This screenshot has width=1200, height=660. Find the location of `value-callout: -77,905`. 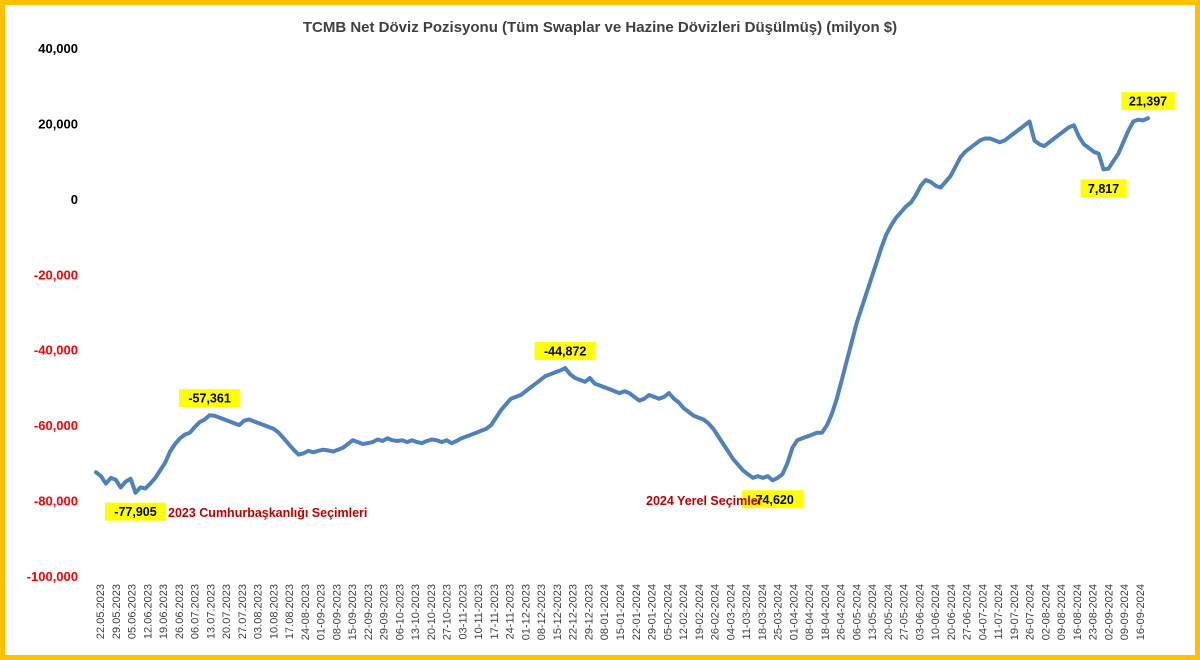

value-callout: -77,905 is located at coordinates (135, 511).